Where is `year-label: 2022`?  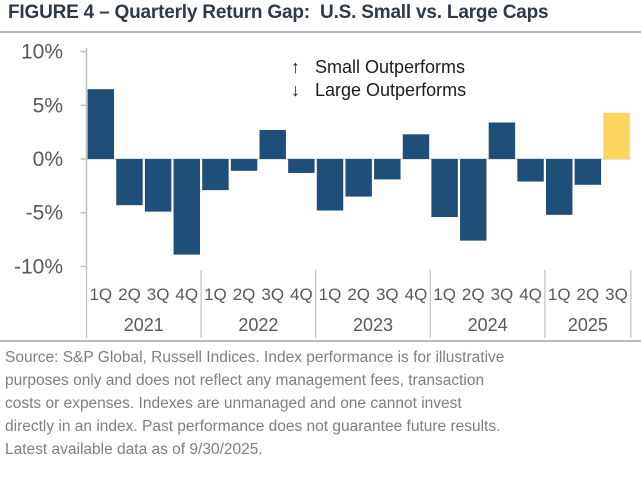 year-label: 2022 is located at coordinates (258, 325).